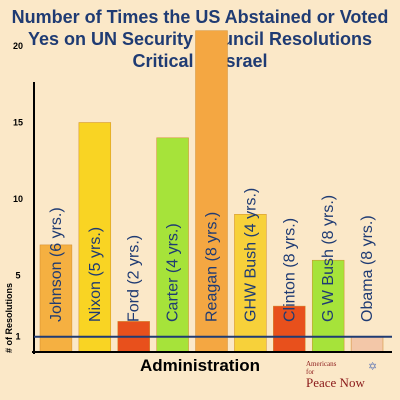  What do you see at coordinates (328, 258) in the screenshot?
I see `bar-category-label: G W Bush (8 yrs.)` at bounding box center [328, 258].